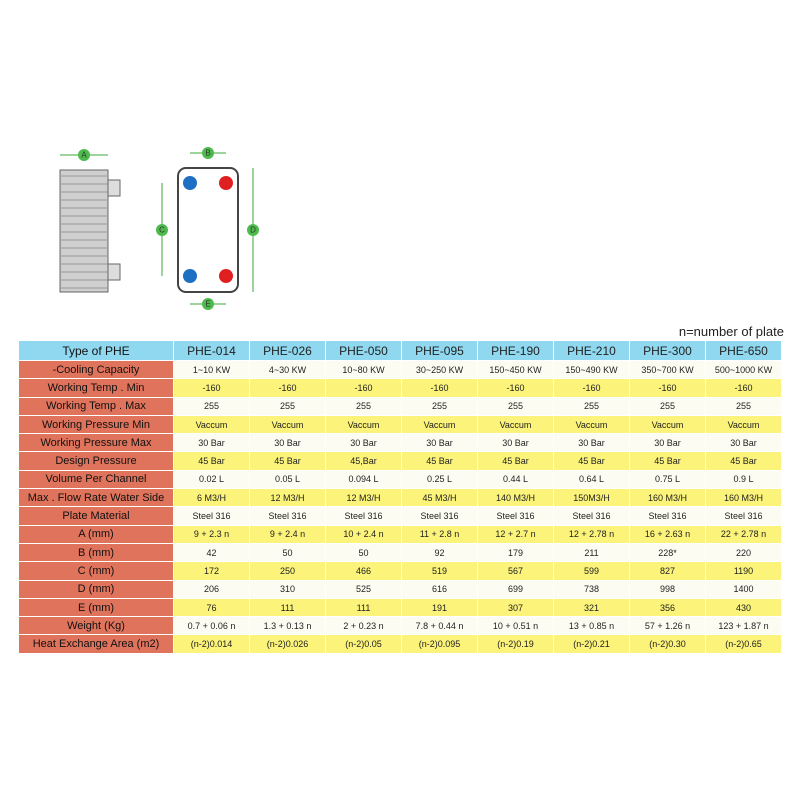 This screenshot has width=800, height=800. What do you see at coordinates (96, 589) in the screenshot?
I see `row-label: D (mm)` at bounding box center [96, 589].